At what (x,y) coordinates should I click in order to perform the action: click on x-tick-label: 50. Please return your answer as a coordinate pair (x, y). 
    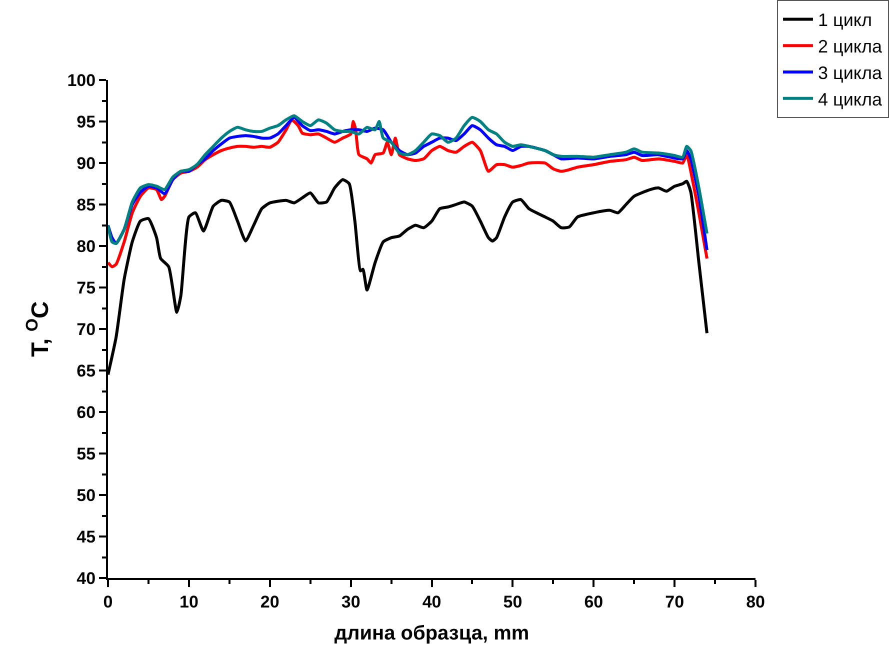
    Looking at the image, I should click on (512, 602).